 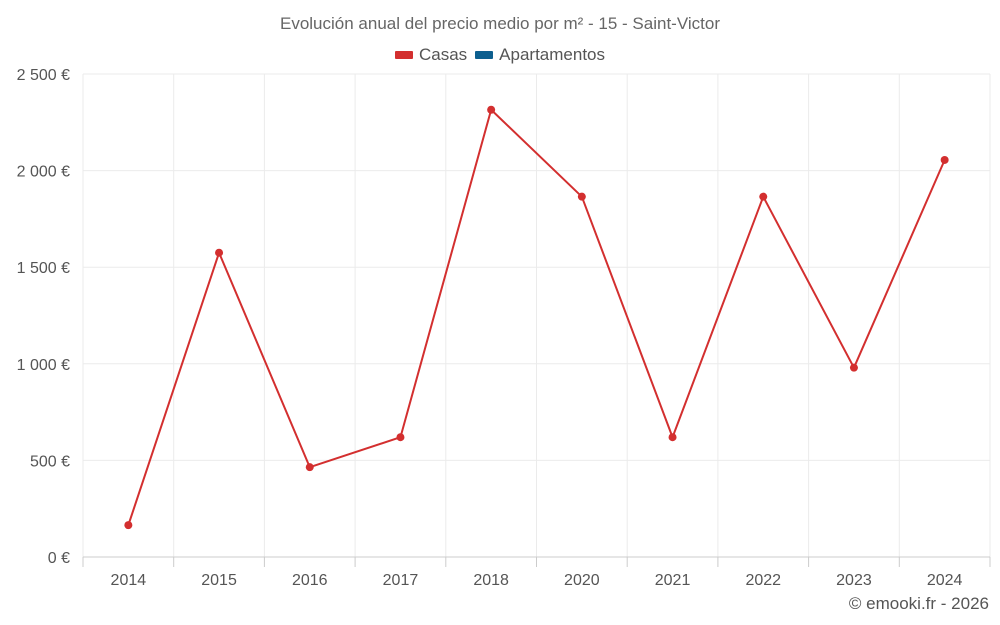 What do you see at coordinates (401, 580) in the screenshot?
I see `x-tick-label: 2017` at bounding box center [401, 580].